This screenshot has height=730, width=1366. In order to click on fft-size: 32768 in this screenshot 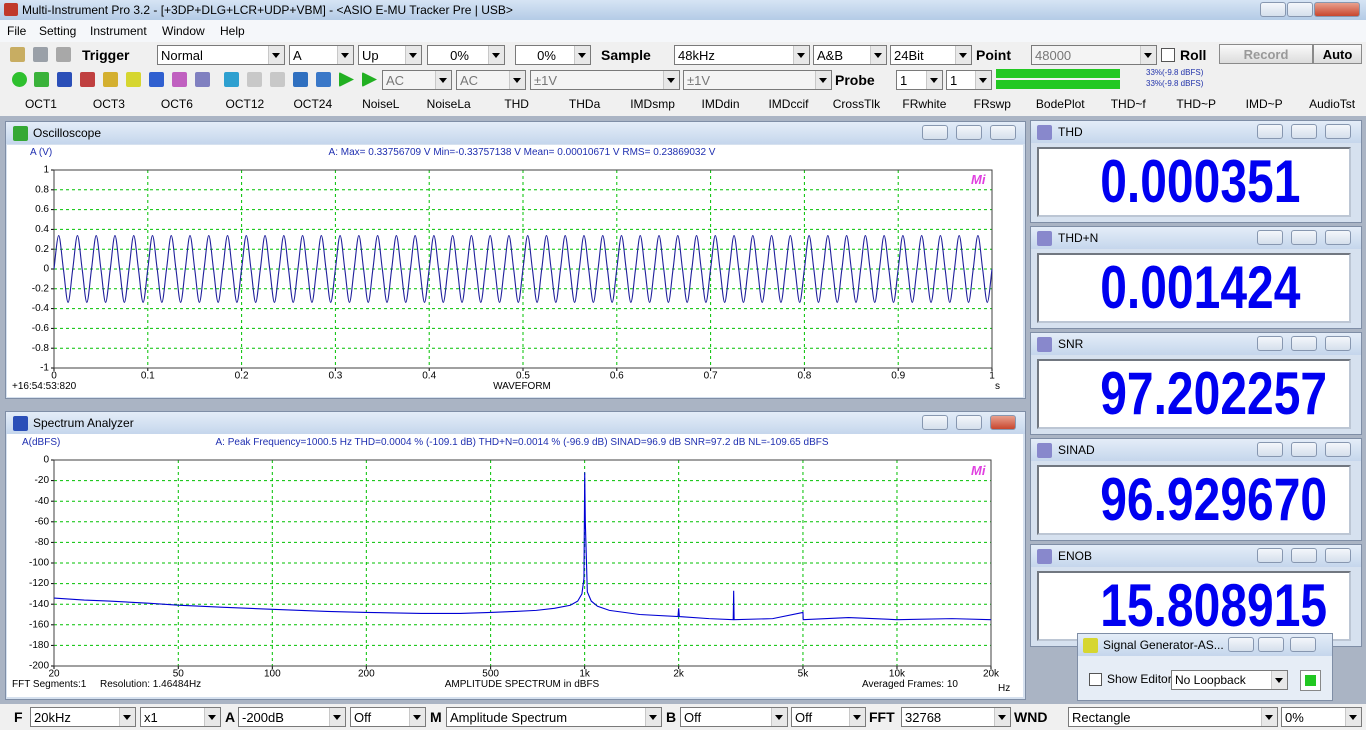, I will do `click(956, 717)`.